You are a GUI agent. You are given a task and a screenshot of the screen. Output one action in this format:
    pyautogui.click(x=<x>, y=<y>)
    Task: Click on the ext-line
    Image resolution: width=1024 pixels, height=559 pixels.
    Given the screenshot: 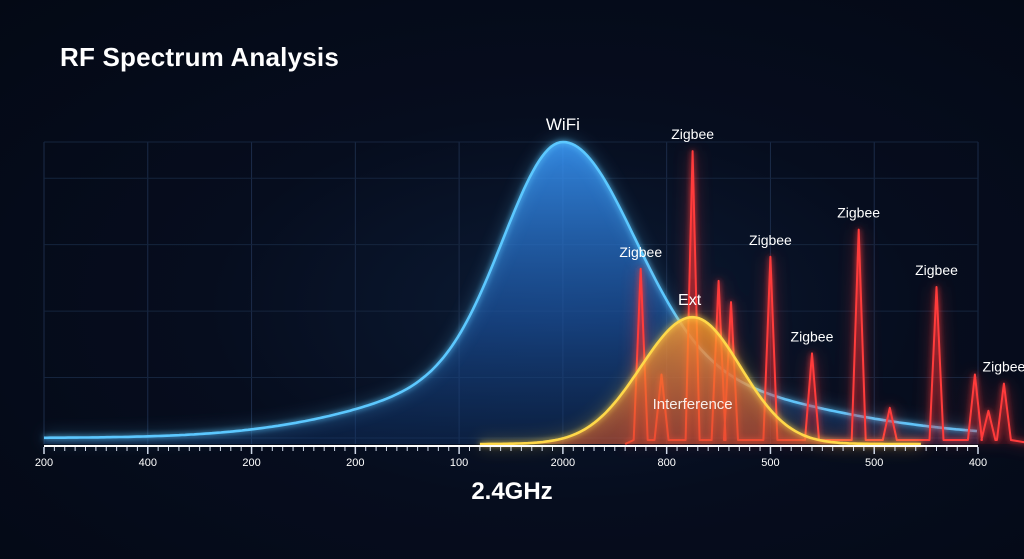 What is the action you would take?
    pyautogui.click(x=700, y=380)
    